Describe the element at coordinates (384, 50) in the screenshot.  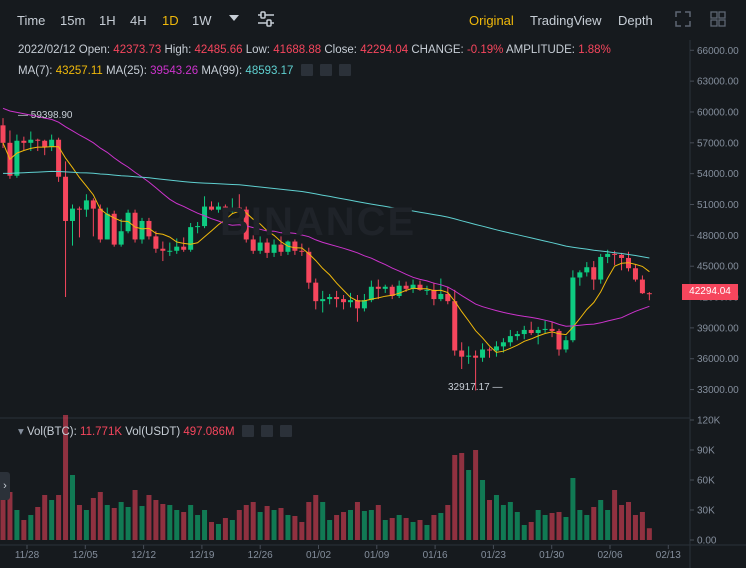
I see `close-value: 42294.04` at that location.